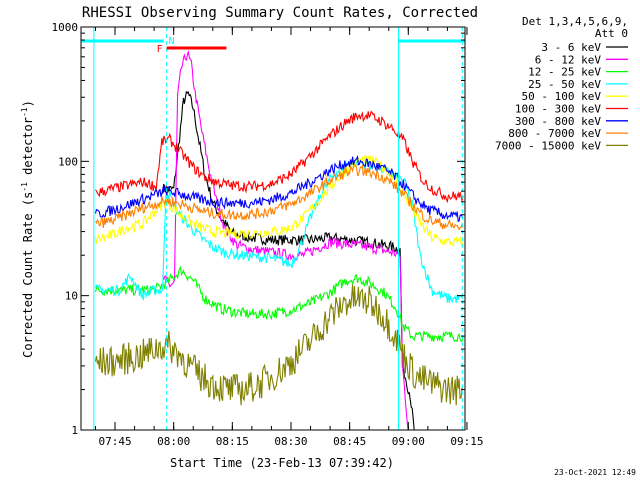  What do you see at coordinates (564, 84) in the screenshot?
I see `legend-item-label: 25 - 50 keV` at bounding box center [564, 84].